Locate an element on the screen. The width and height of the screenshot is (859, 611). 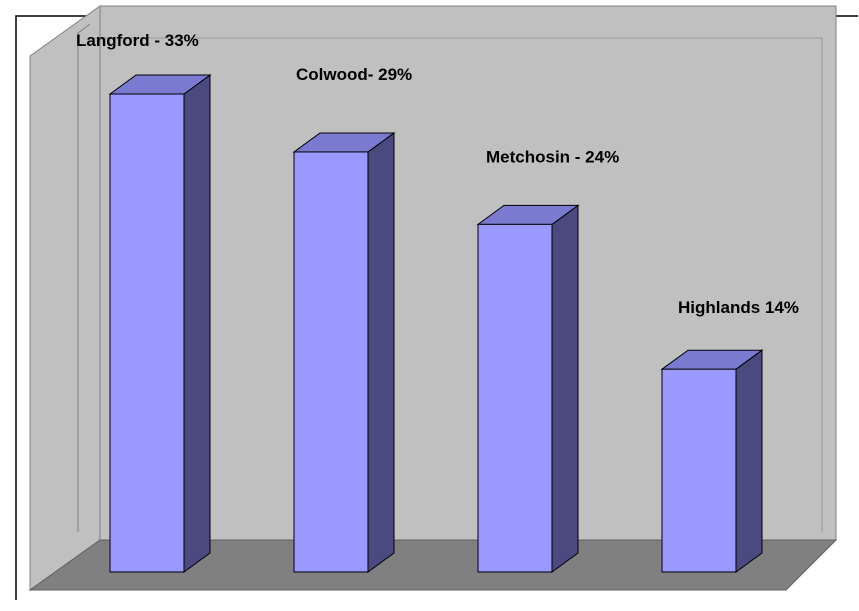
bar-metchosin is located at coordinates (528, 388).